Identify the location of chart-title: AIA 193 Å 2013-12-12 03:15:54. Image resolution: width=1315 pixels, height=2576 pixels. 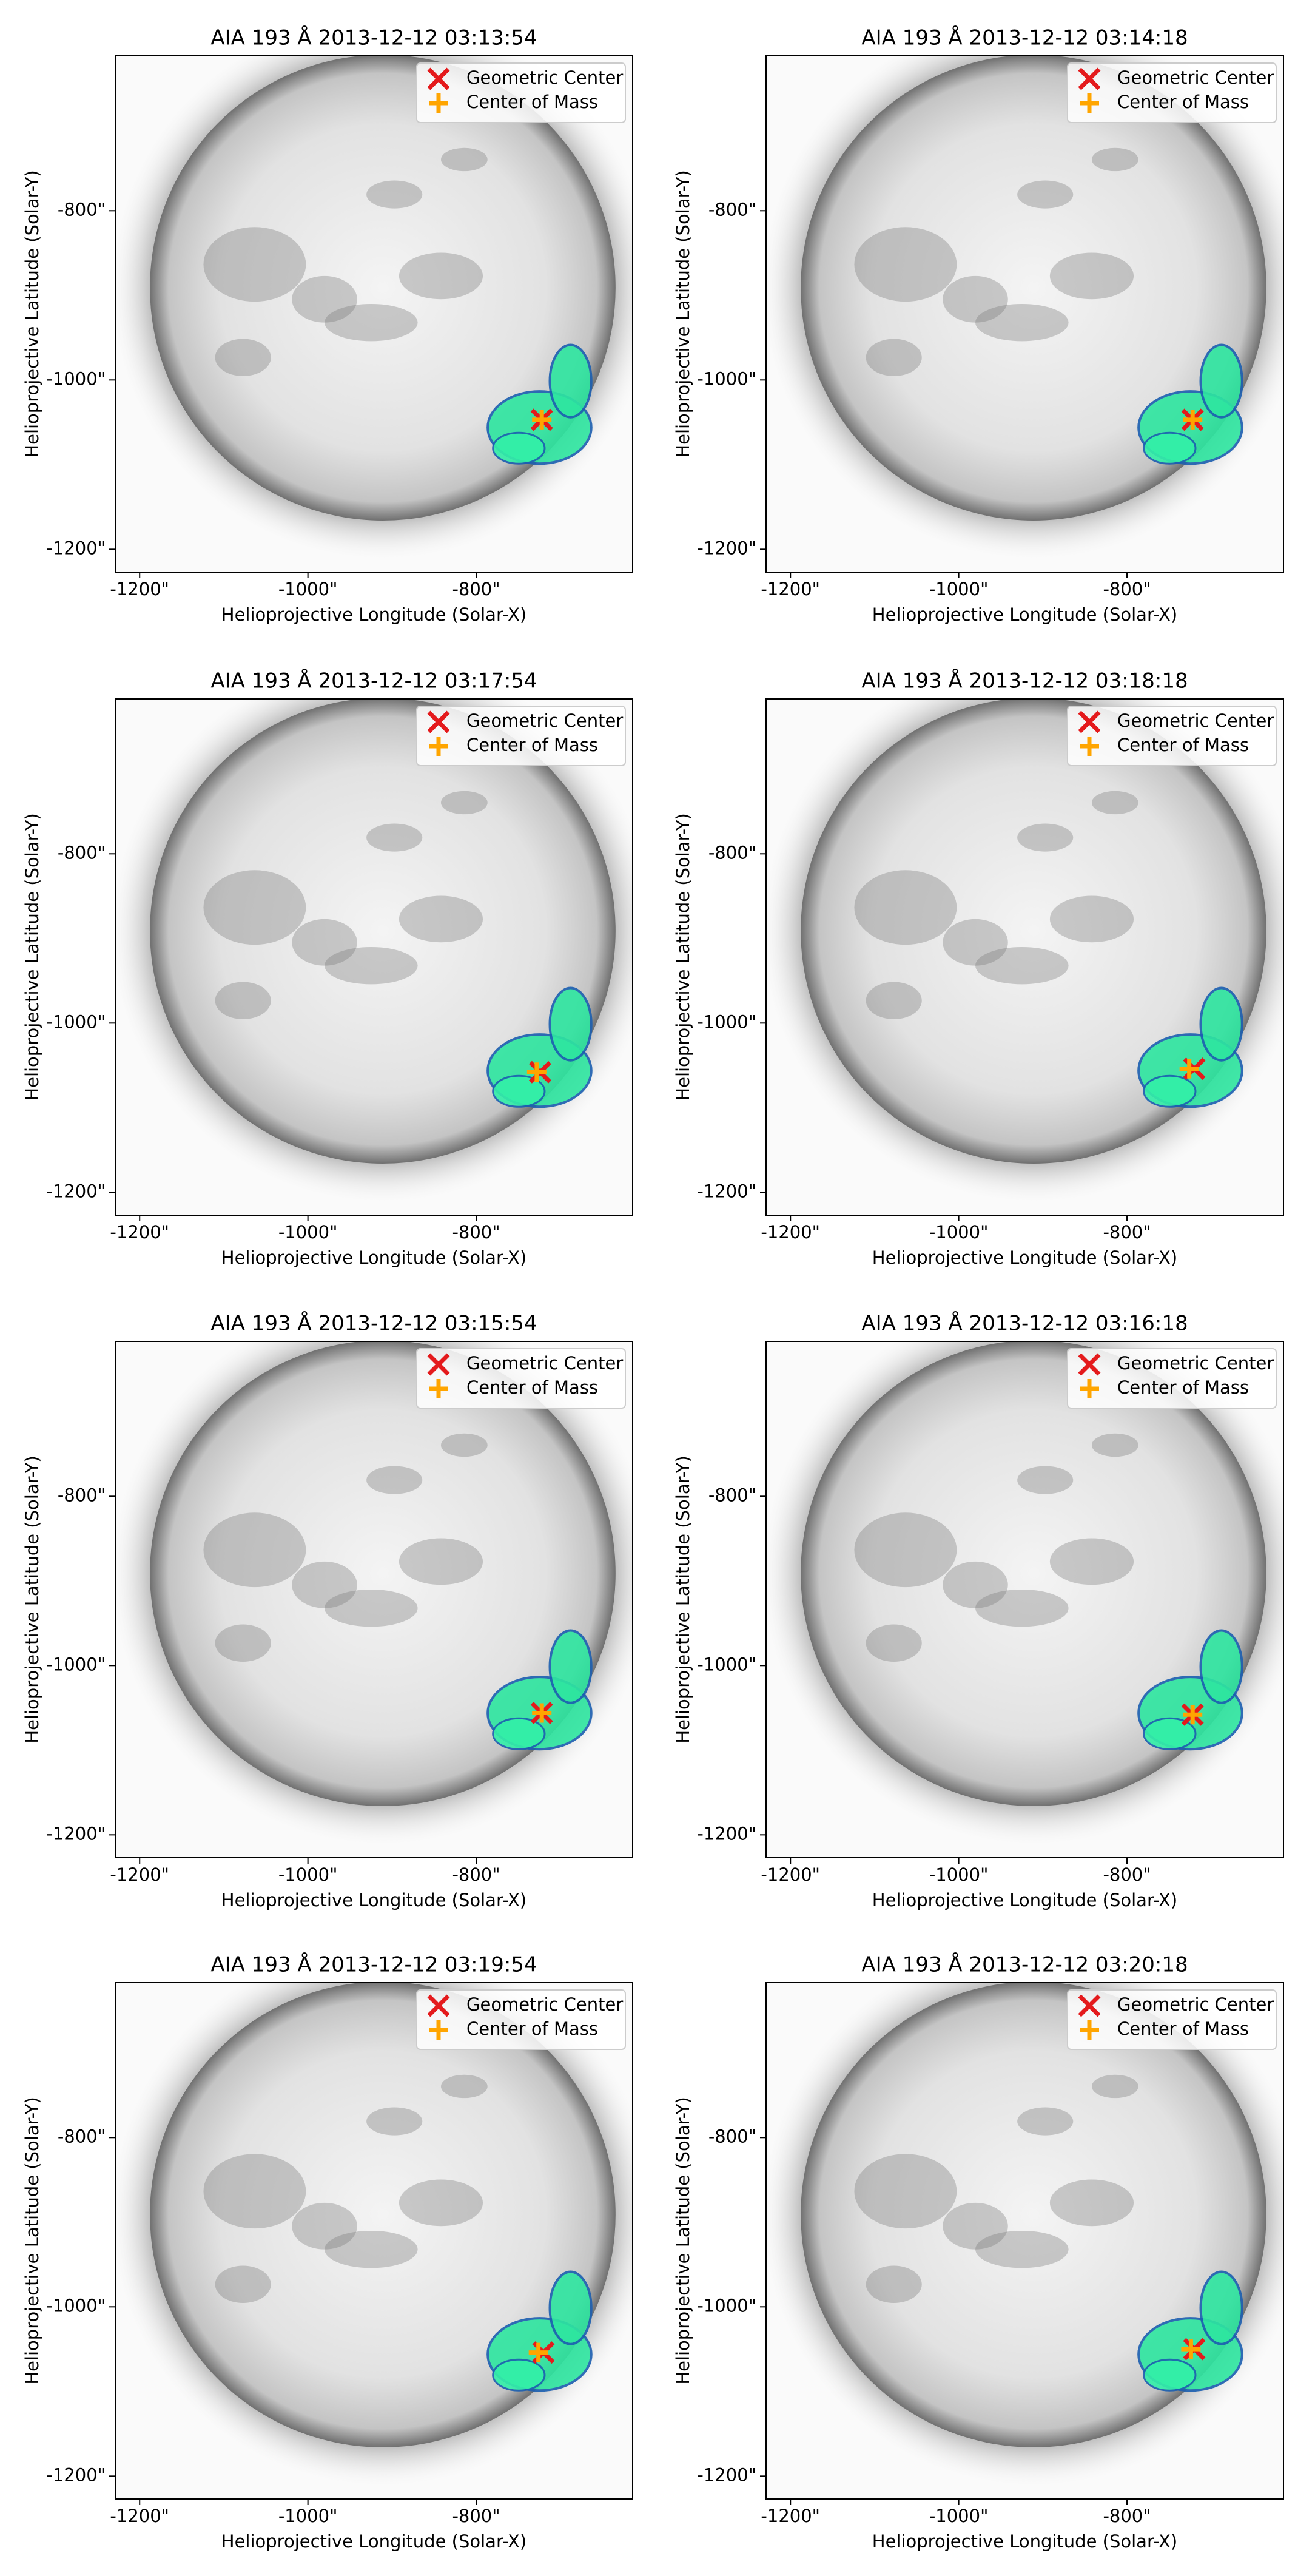
(373, 1324).